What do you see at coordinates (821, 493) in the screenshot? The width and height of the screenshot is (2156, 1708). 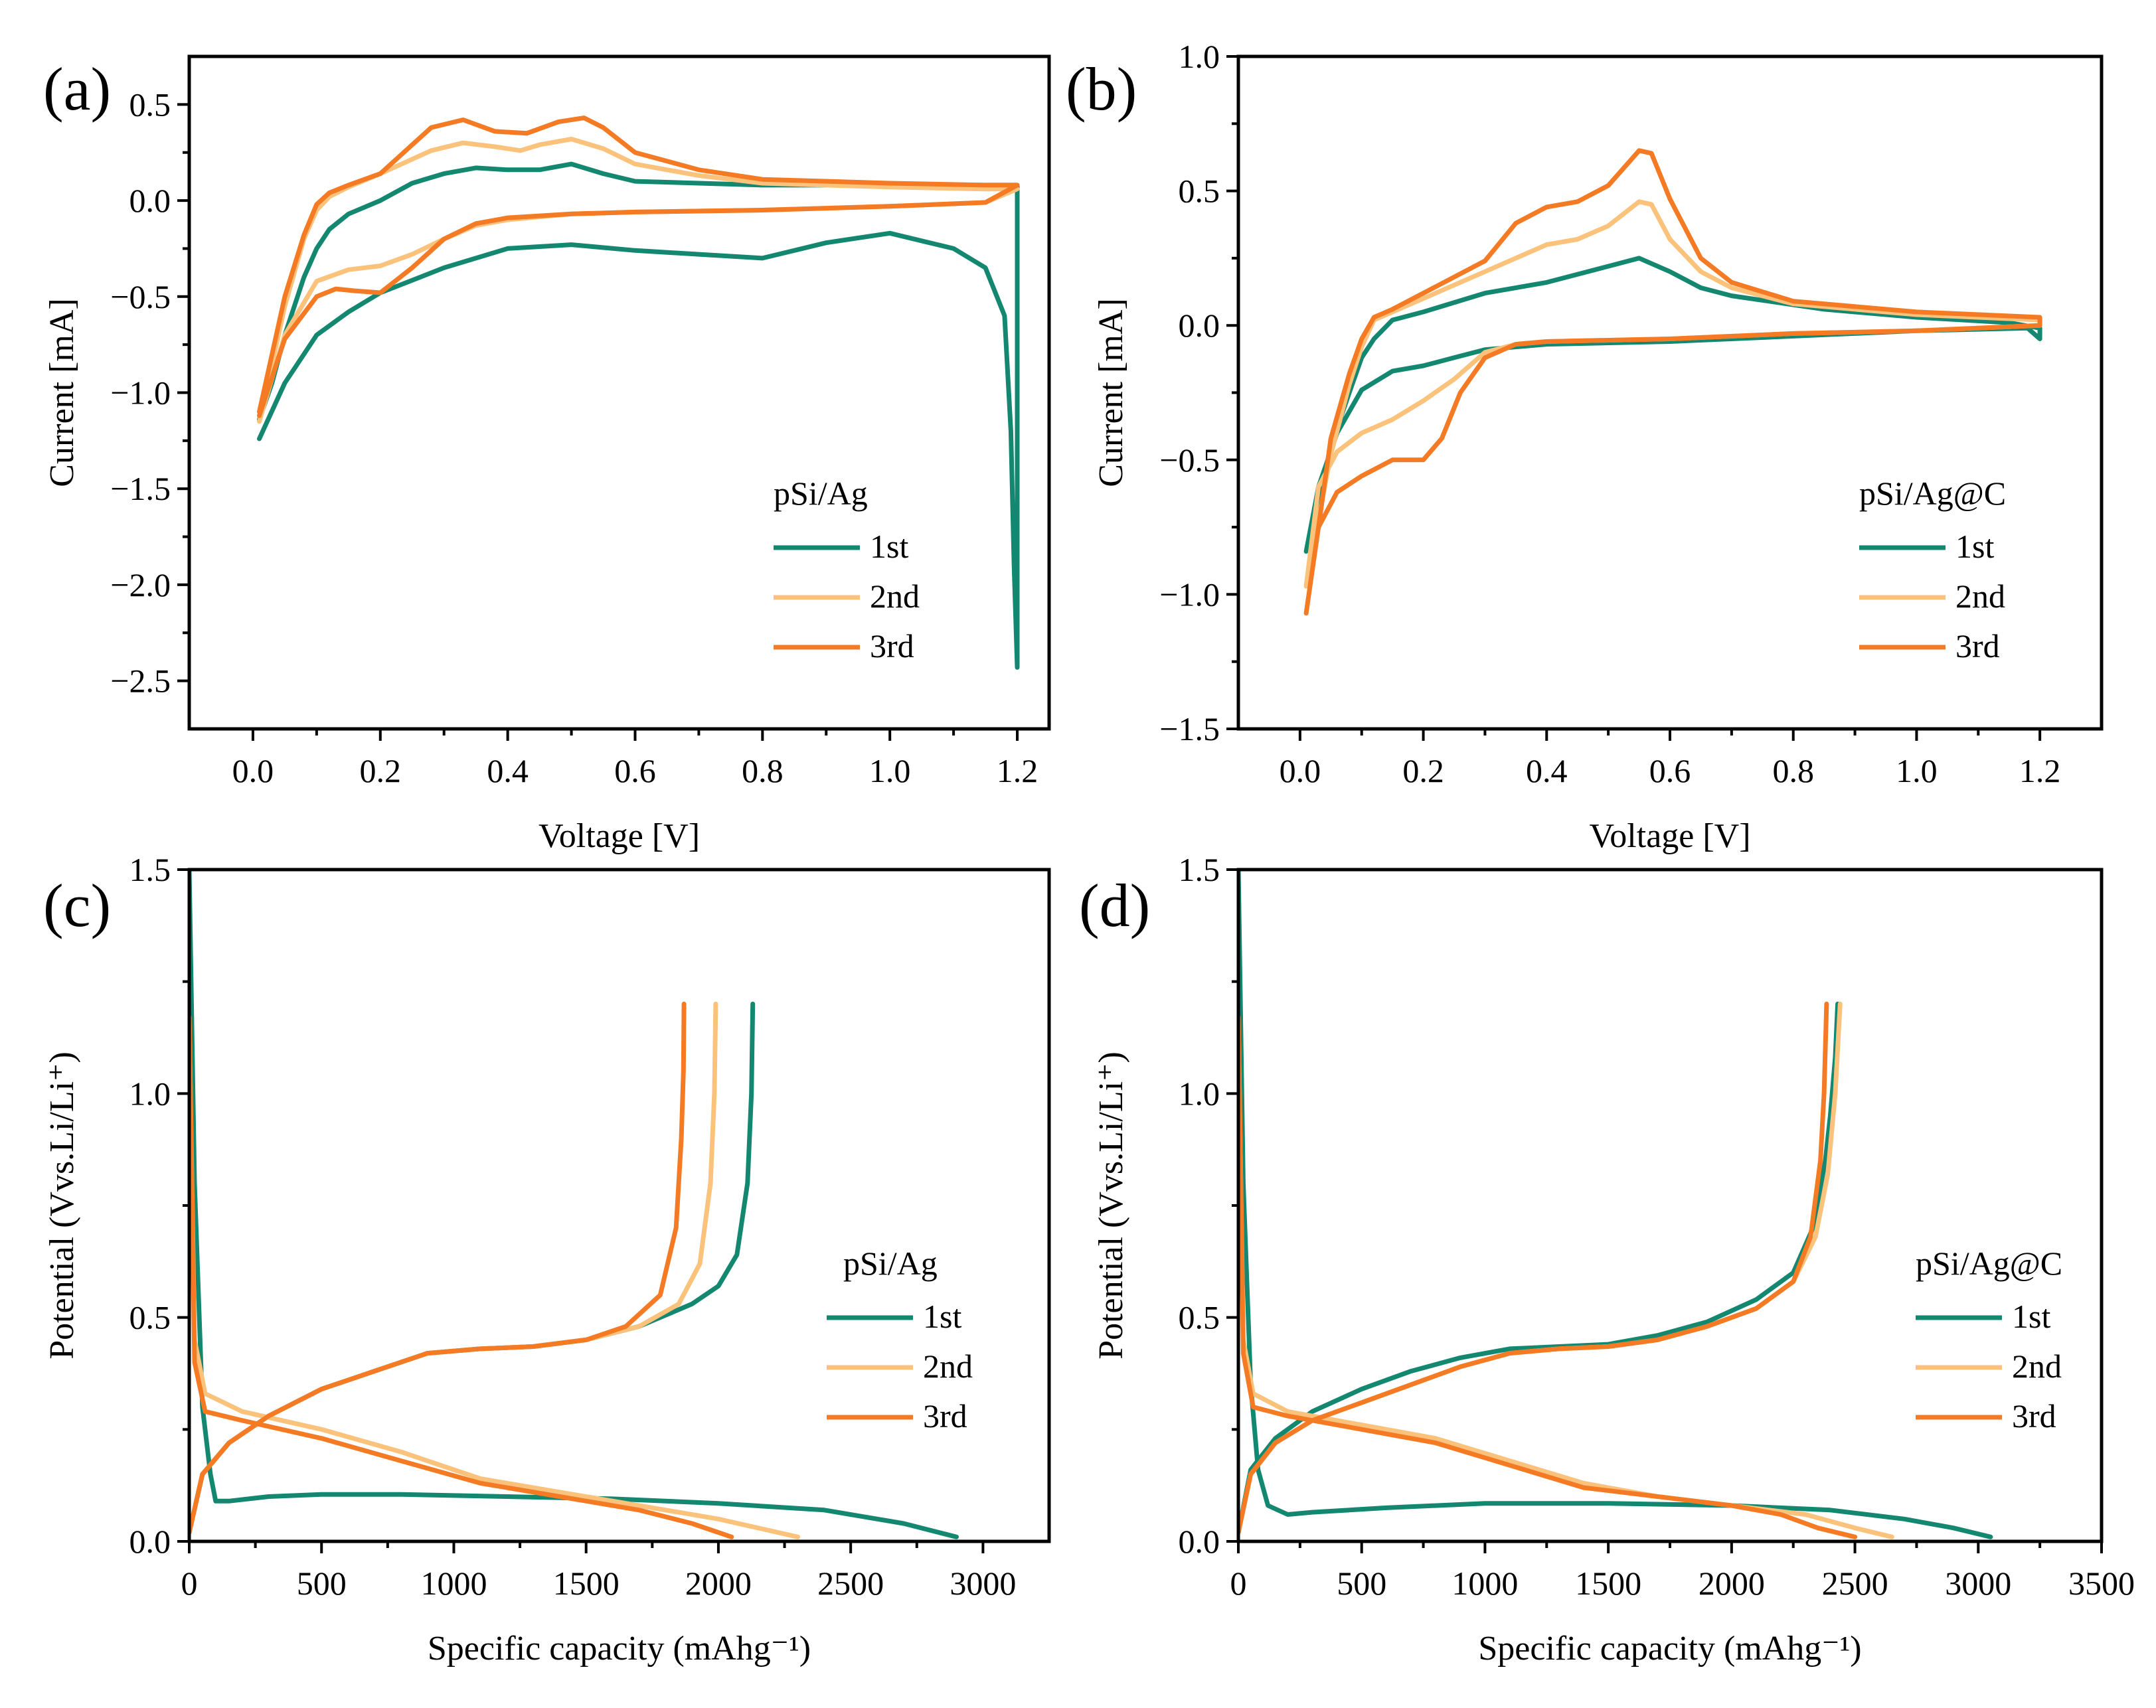 I see `legend-title: pSi/Ag` at bounding box center [821, 493].